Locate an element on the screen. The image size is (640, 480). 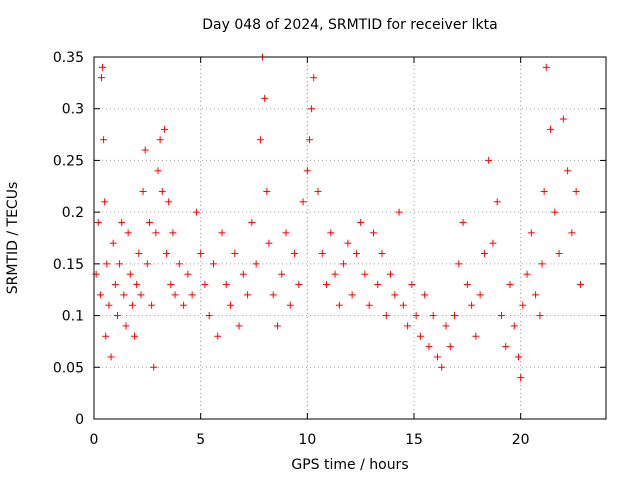
y-tick-label: 0.15 is located at coordinates (68, 265).